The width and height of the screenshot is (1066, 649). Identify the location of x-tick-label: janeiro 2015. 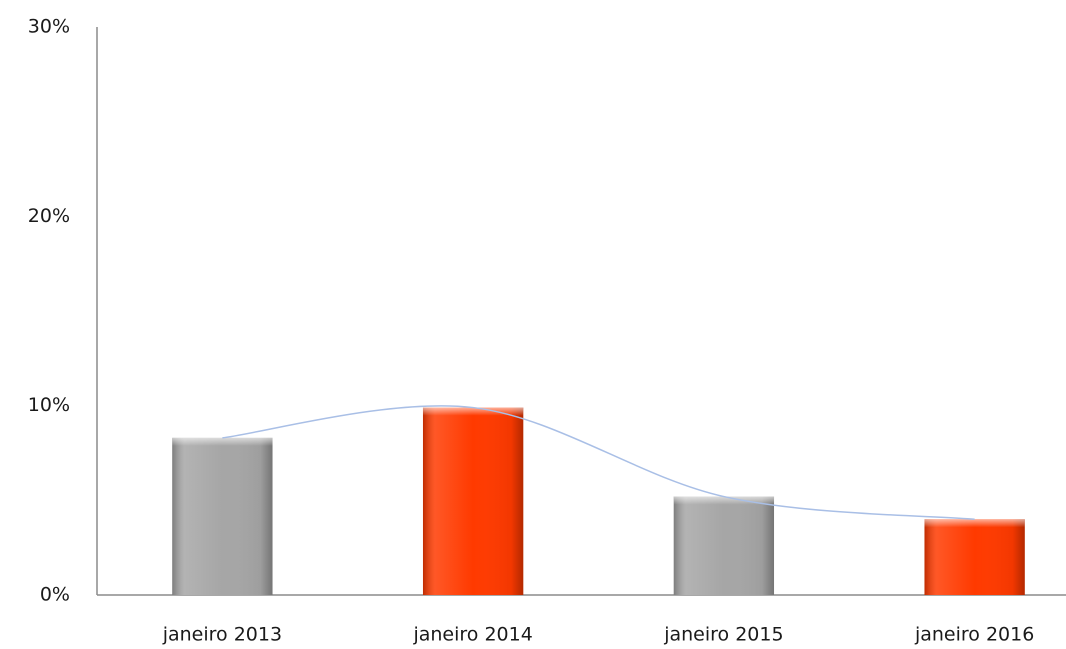
(723, 635).